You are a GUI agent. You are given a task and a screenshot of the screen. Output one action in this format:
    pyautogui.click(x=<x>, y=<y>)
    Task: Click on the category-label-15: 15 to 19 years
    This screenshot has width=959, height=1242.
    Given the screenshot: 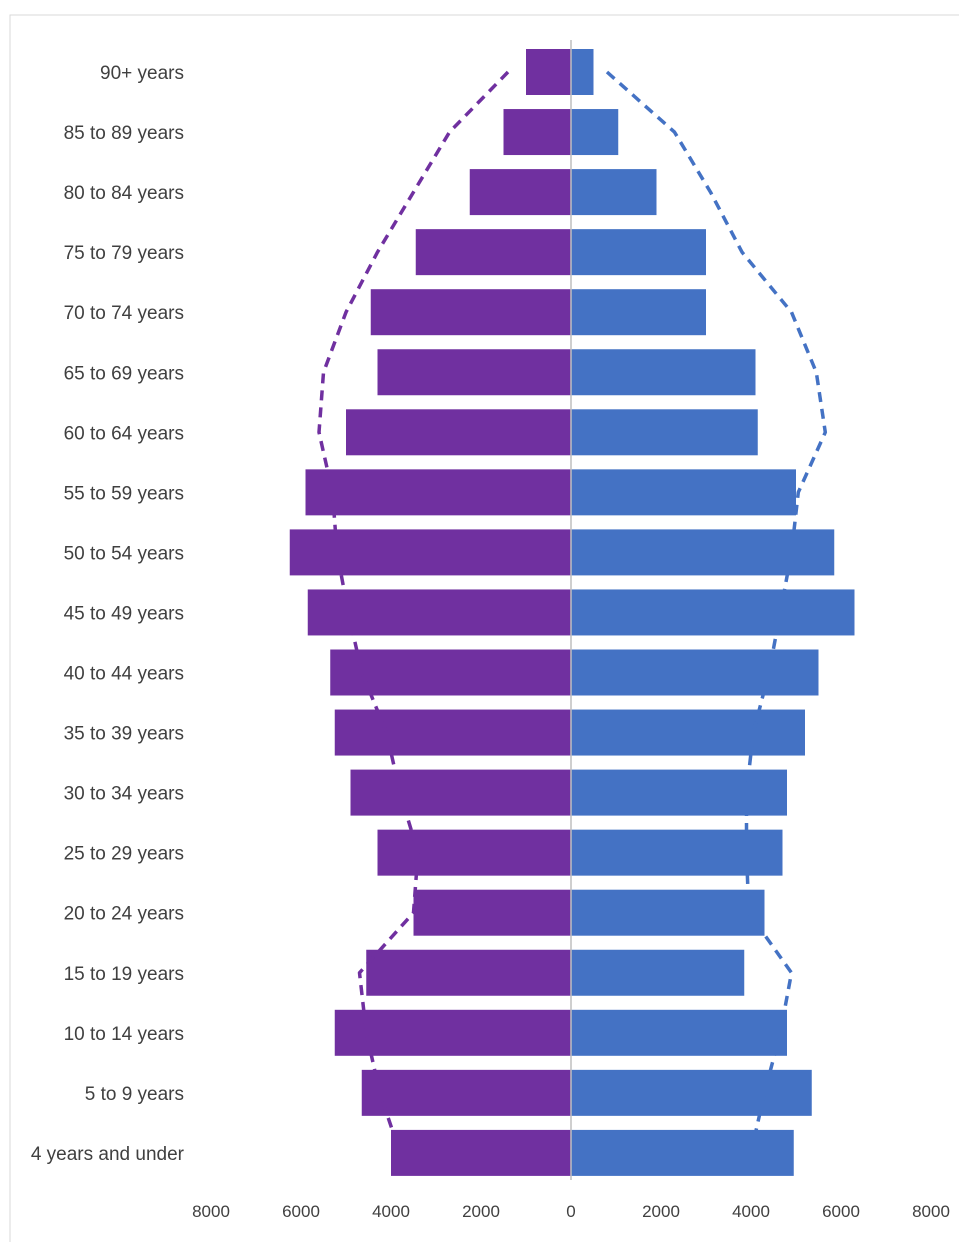 What is the action you would take?
    pyautogui.click(x=124, y=974)
    